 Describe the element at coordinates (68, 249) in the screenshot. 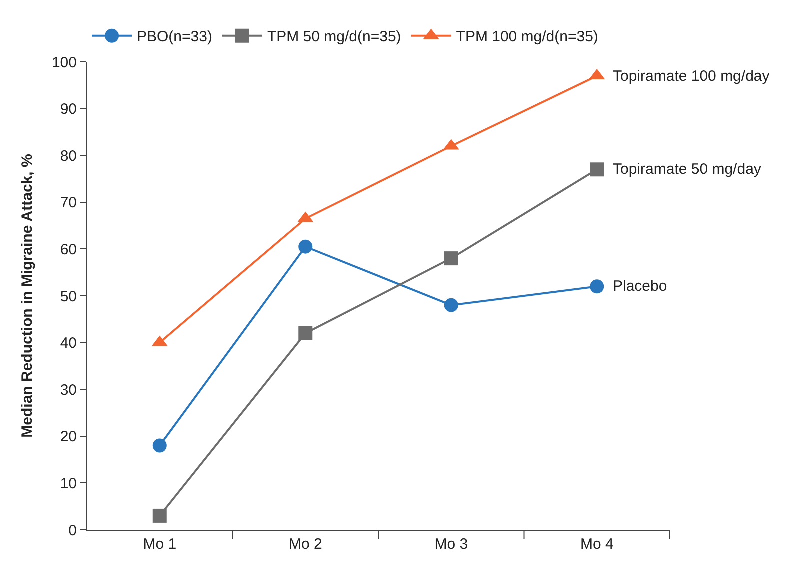

I see `y-tick-label: 60` at that location.